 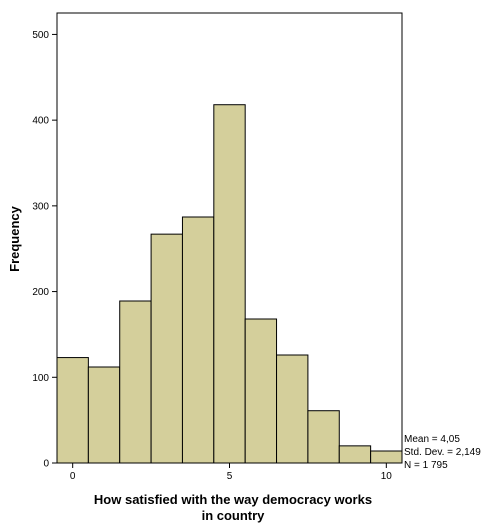 What do you see at coordinates (40, 121) in the screenshot?
I see `y-tick-label-400: 400` at bounding box center [40, 121].